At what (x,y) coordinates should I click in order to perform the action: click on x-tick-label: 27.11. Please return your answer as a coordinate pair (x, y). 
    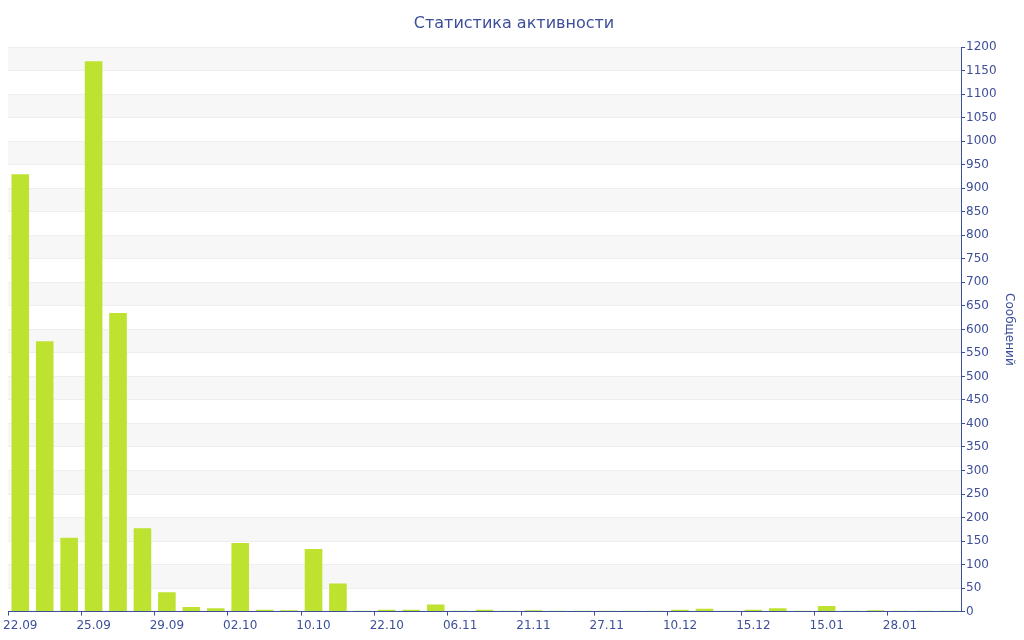
    Looking at the image, I should click on (606, 624).